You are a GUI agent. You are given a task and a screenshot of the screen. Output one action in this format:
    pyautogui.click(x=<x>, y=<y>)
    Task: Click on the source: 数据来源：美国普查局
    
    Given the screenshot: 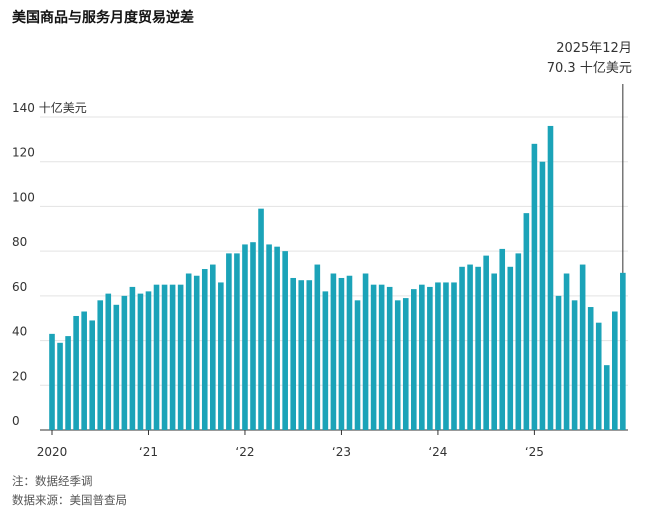 What is the action you would take?
    pyautogui.click(x=69, y=500)
    